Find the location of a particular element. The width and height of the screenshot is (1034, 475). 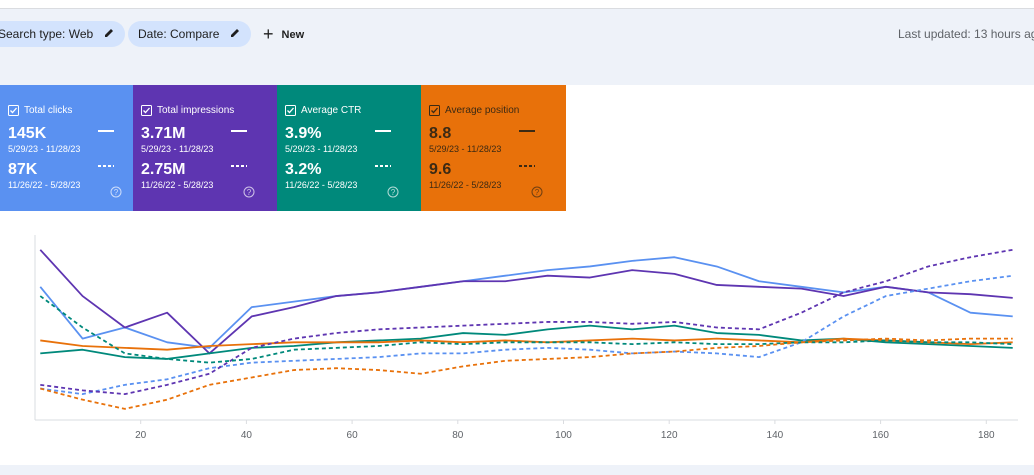

current-value: 3.71M is located at coordinates (163, 133).